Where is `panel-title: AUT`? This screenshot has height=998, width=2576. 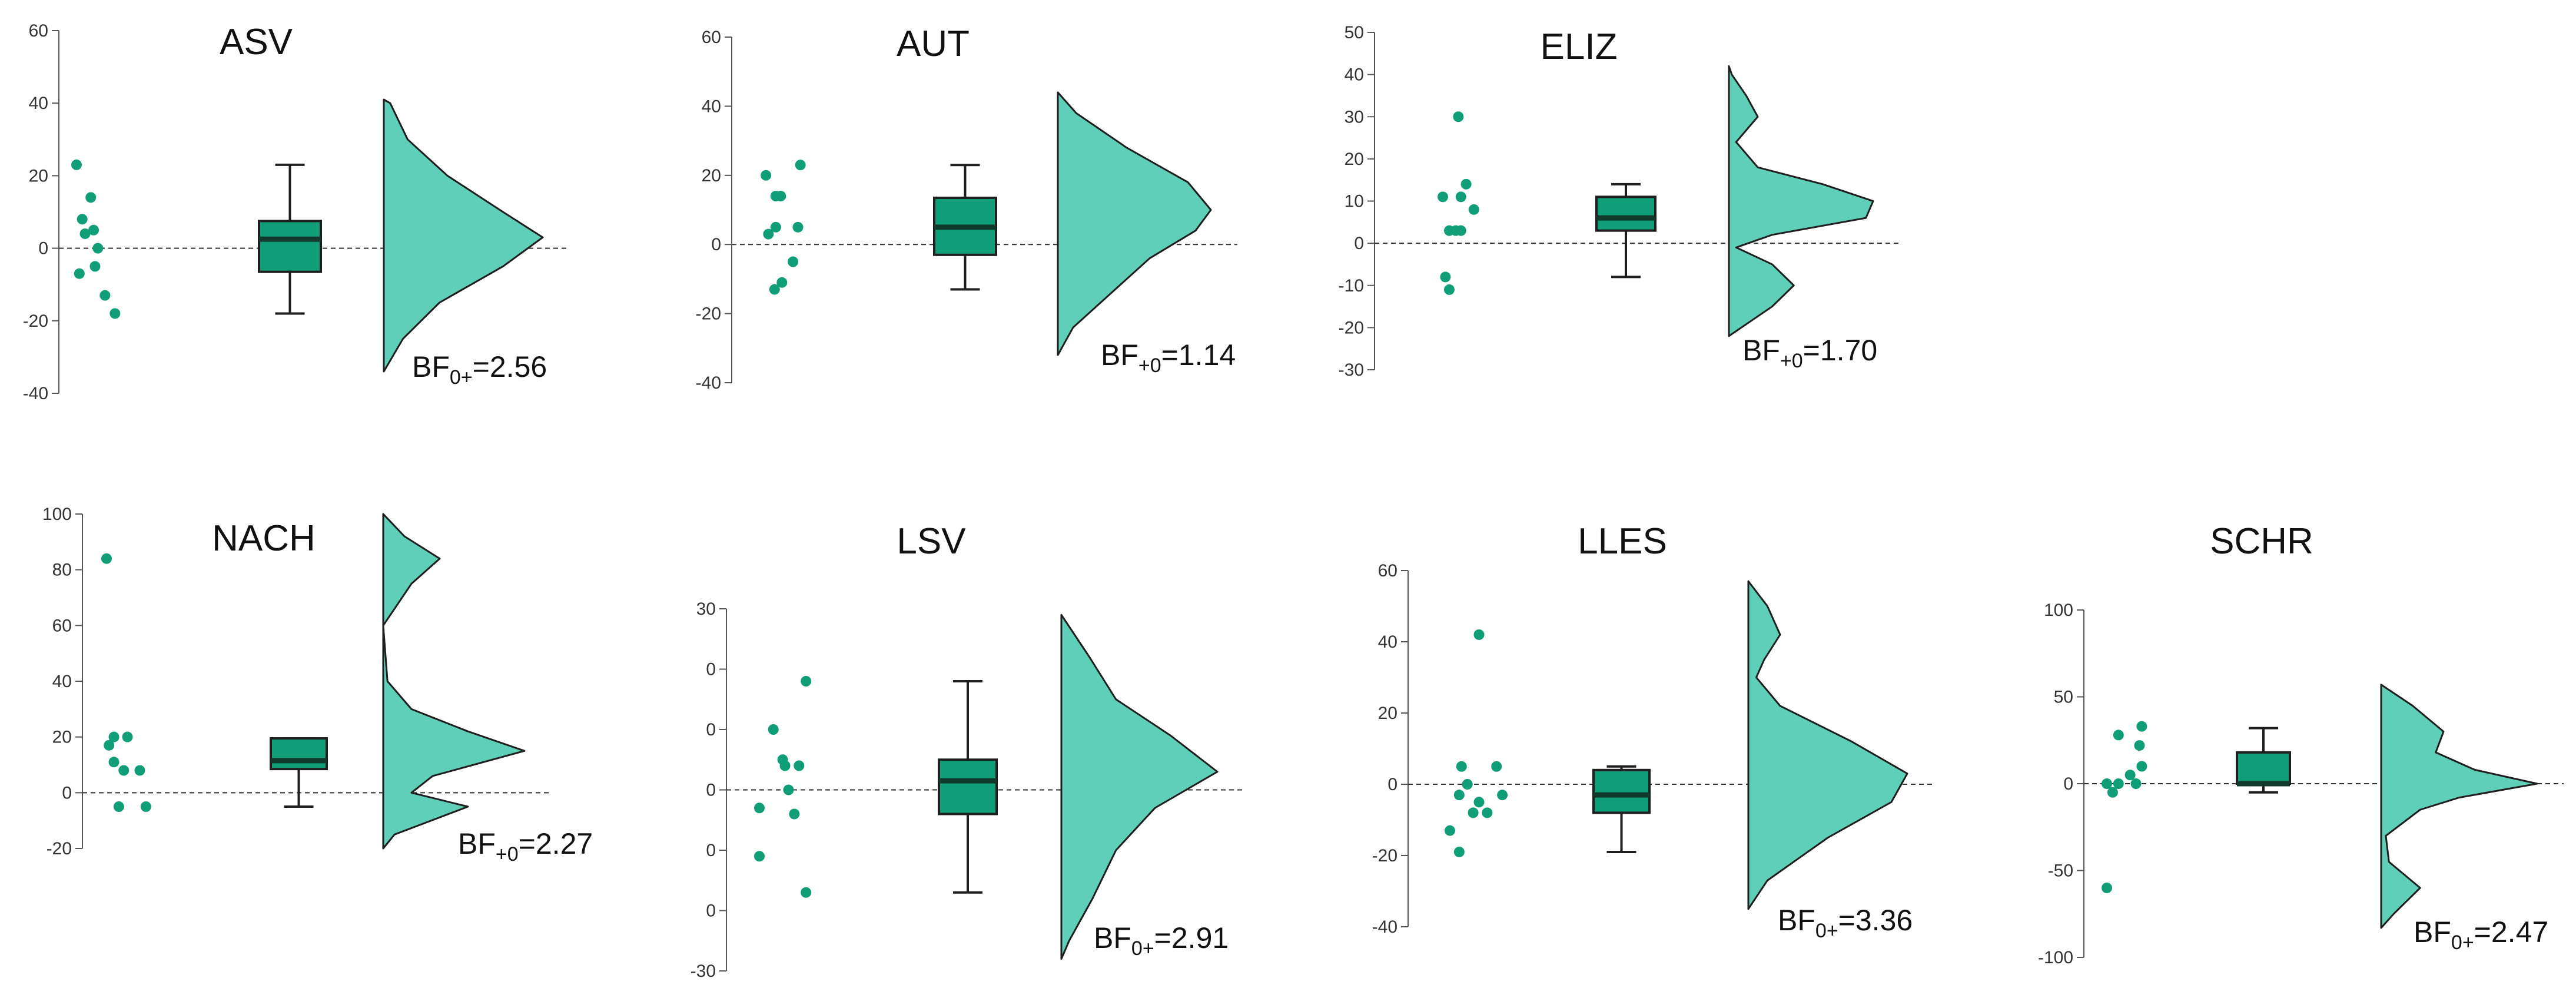
panel-title: AUT is located at coordinates (933, 44).